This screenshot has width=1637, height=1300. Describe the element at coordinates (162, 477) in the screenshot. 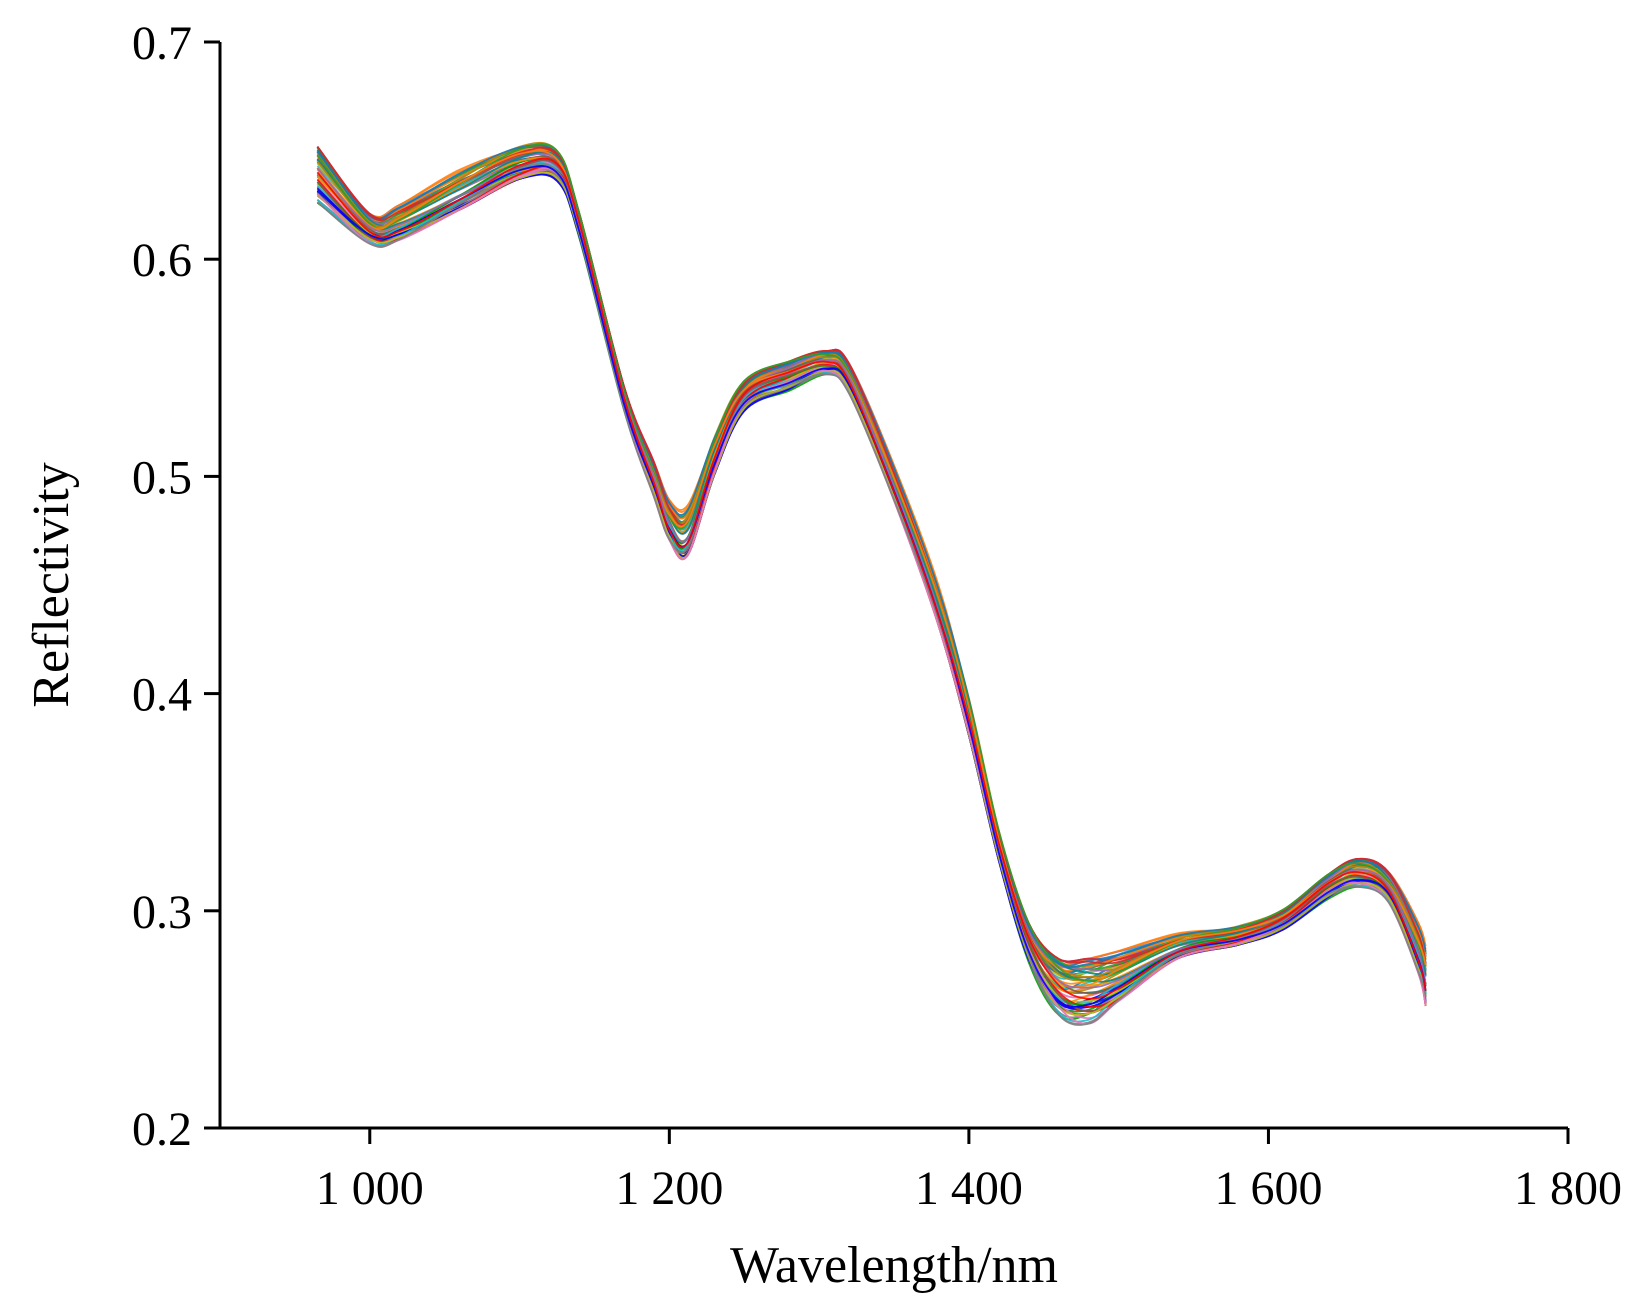

I see `y-tick-label: 0.5` at that location.